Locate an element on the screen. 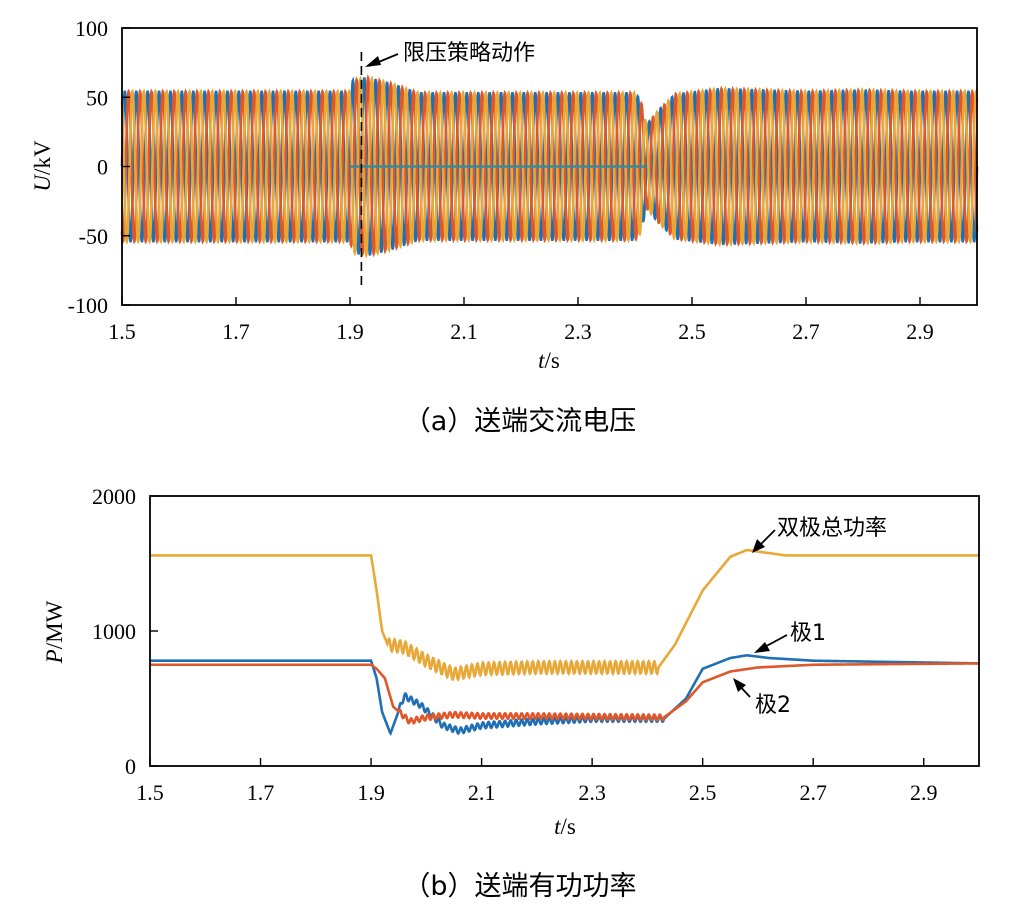  power-x-tick-label: 2.3 is located at coordinates (592, 792).